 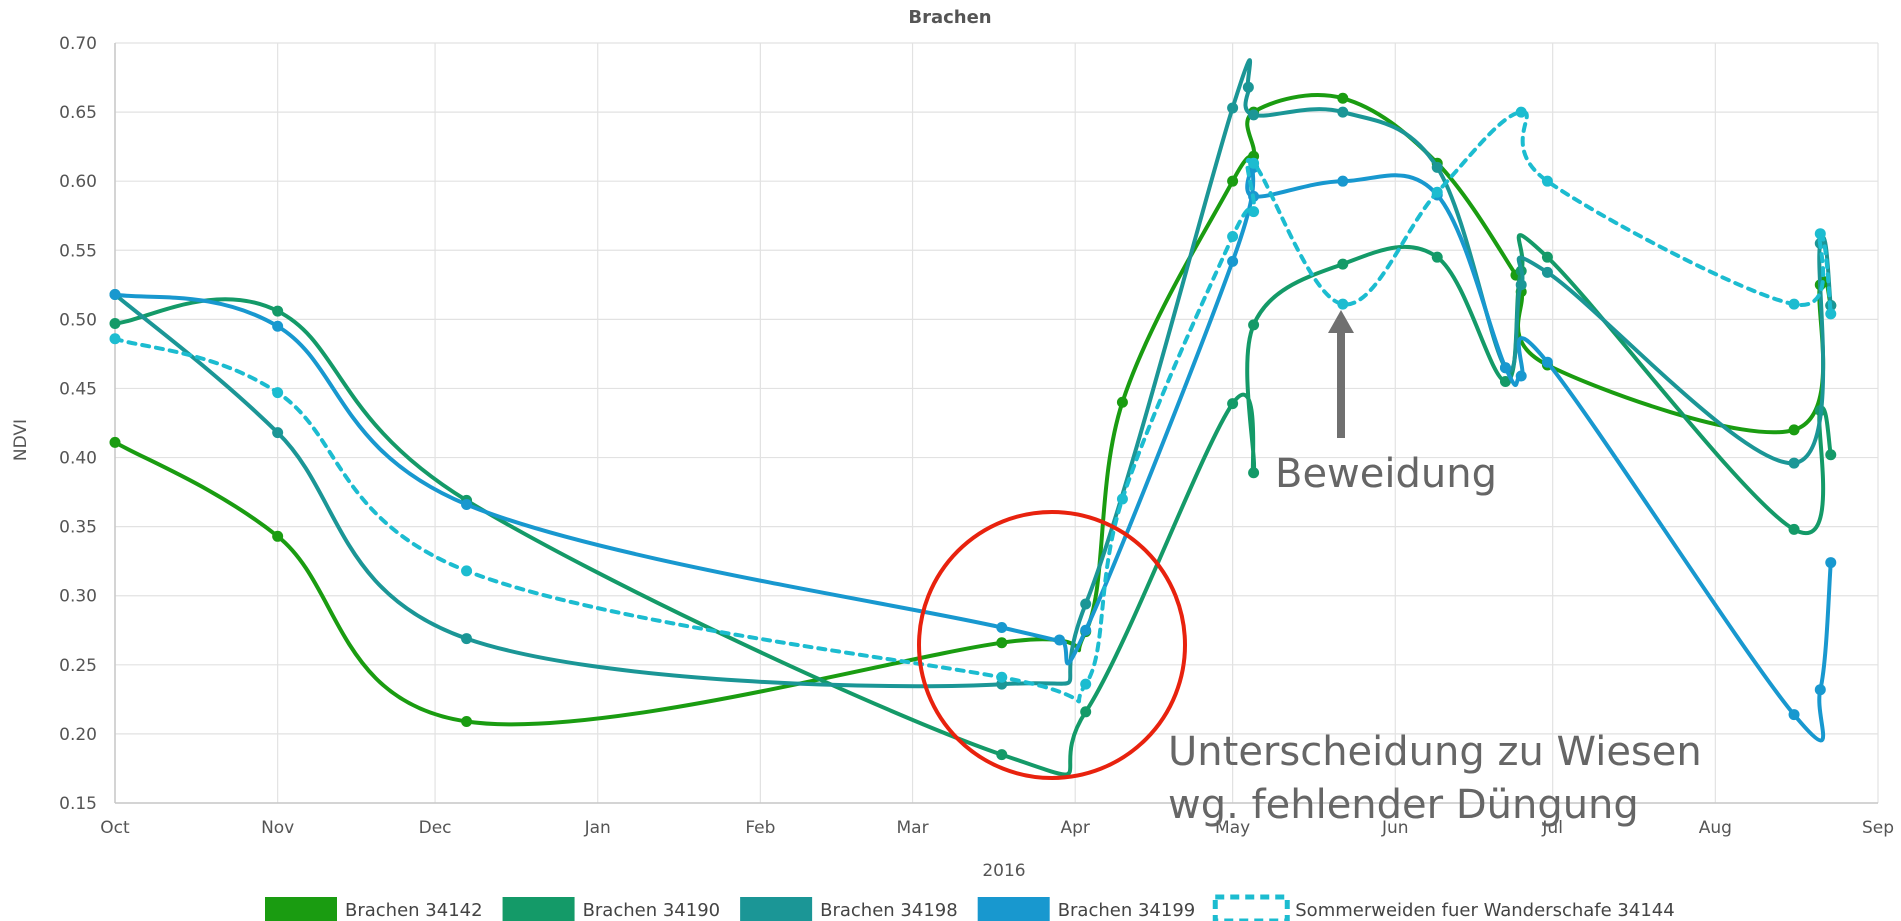 What do you see at coordinates (949, 17) in the screenshot?
I see `chart-title: Brachen` at bounding box center [949, 17].